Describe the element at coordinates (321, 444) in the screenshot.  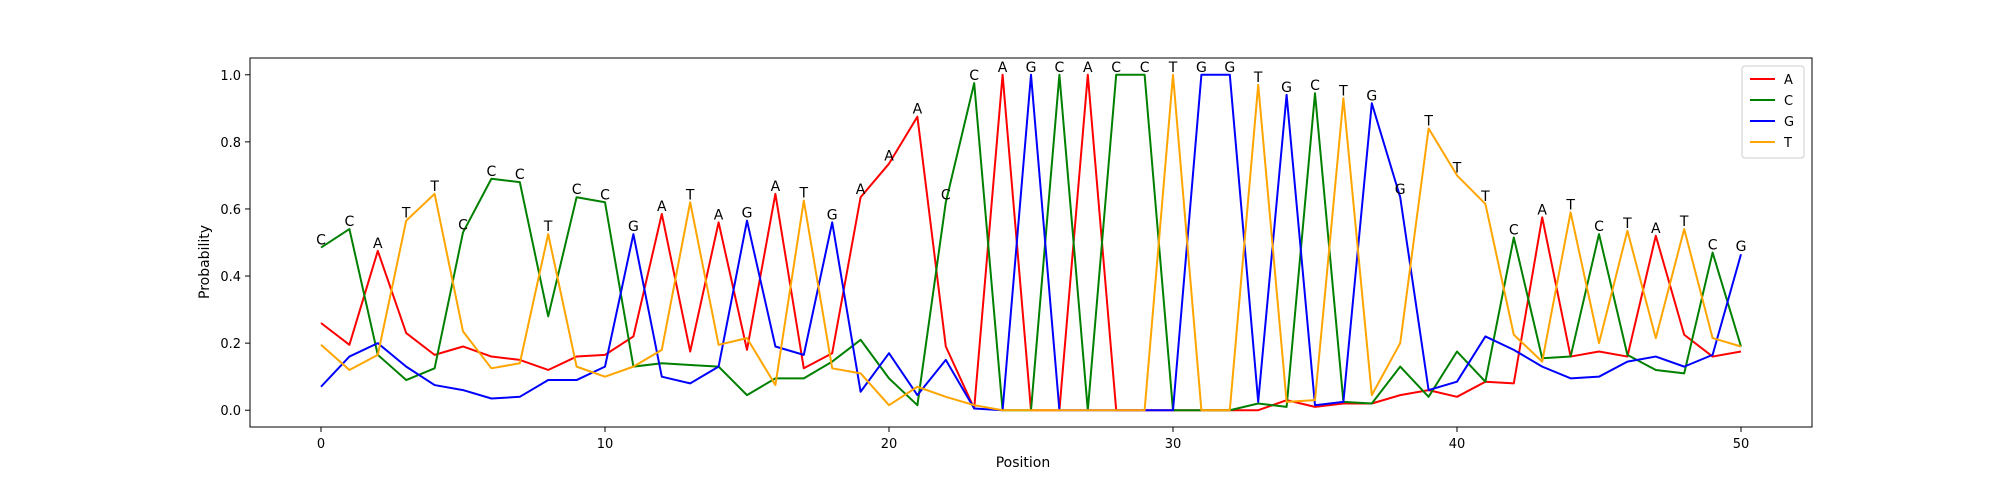
I see `x-tick-label: 0` at that location.